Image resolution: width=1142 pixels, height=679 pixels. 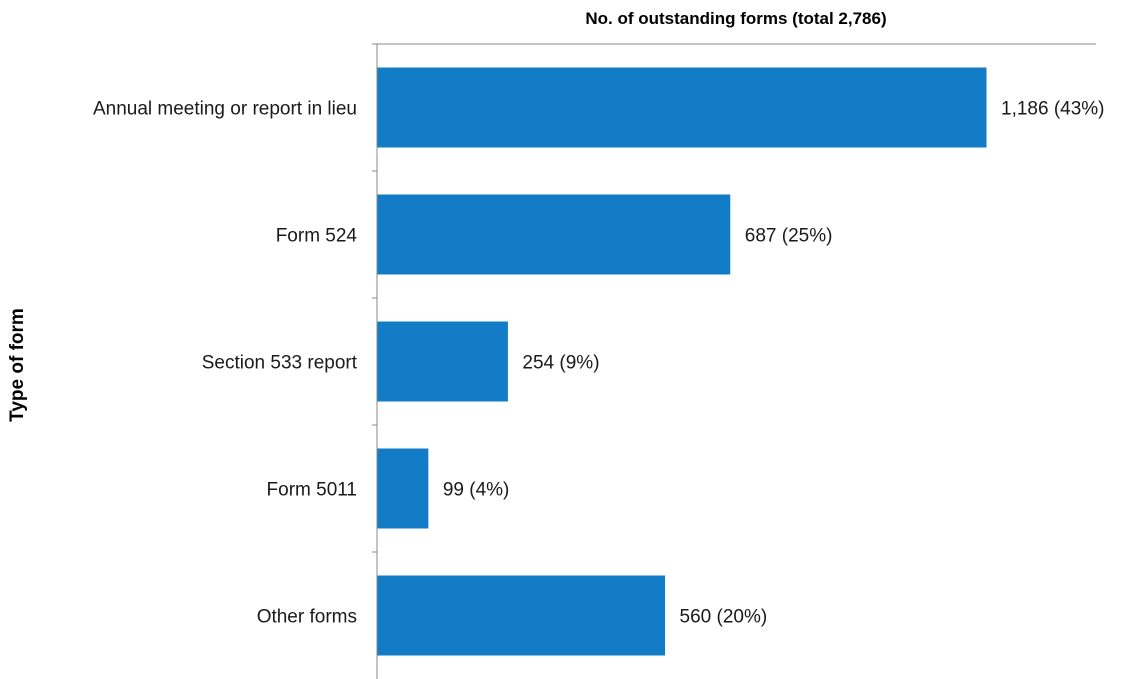 What do you see at coordinates (307, 617) in the screenshot?
I see `category-label: Other forms` at bounding box center [307, 617].